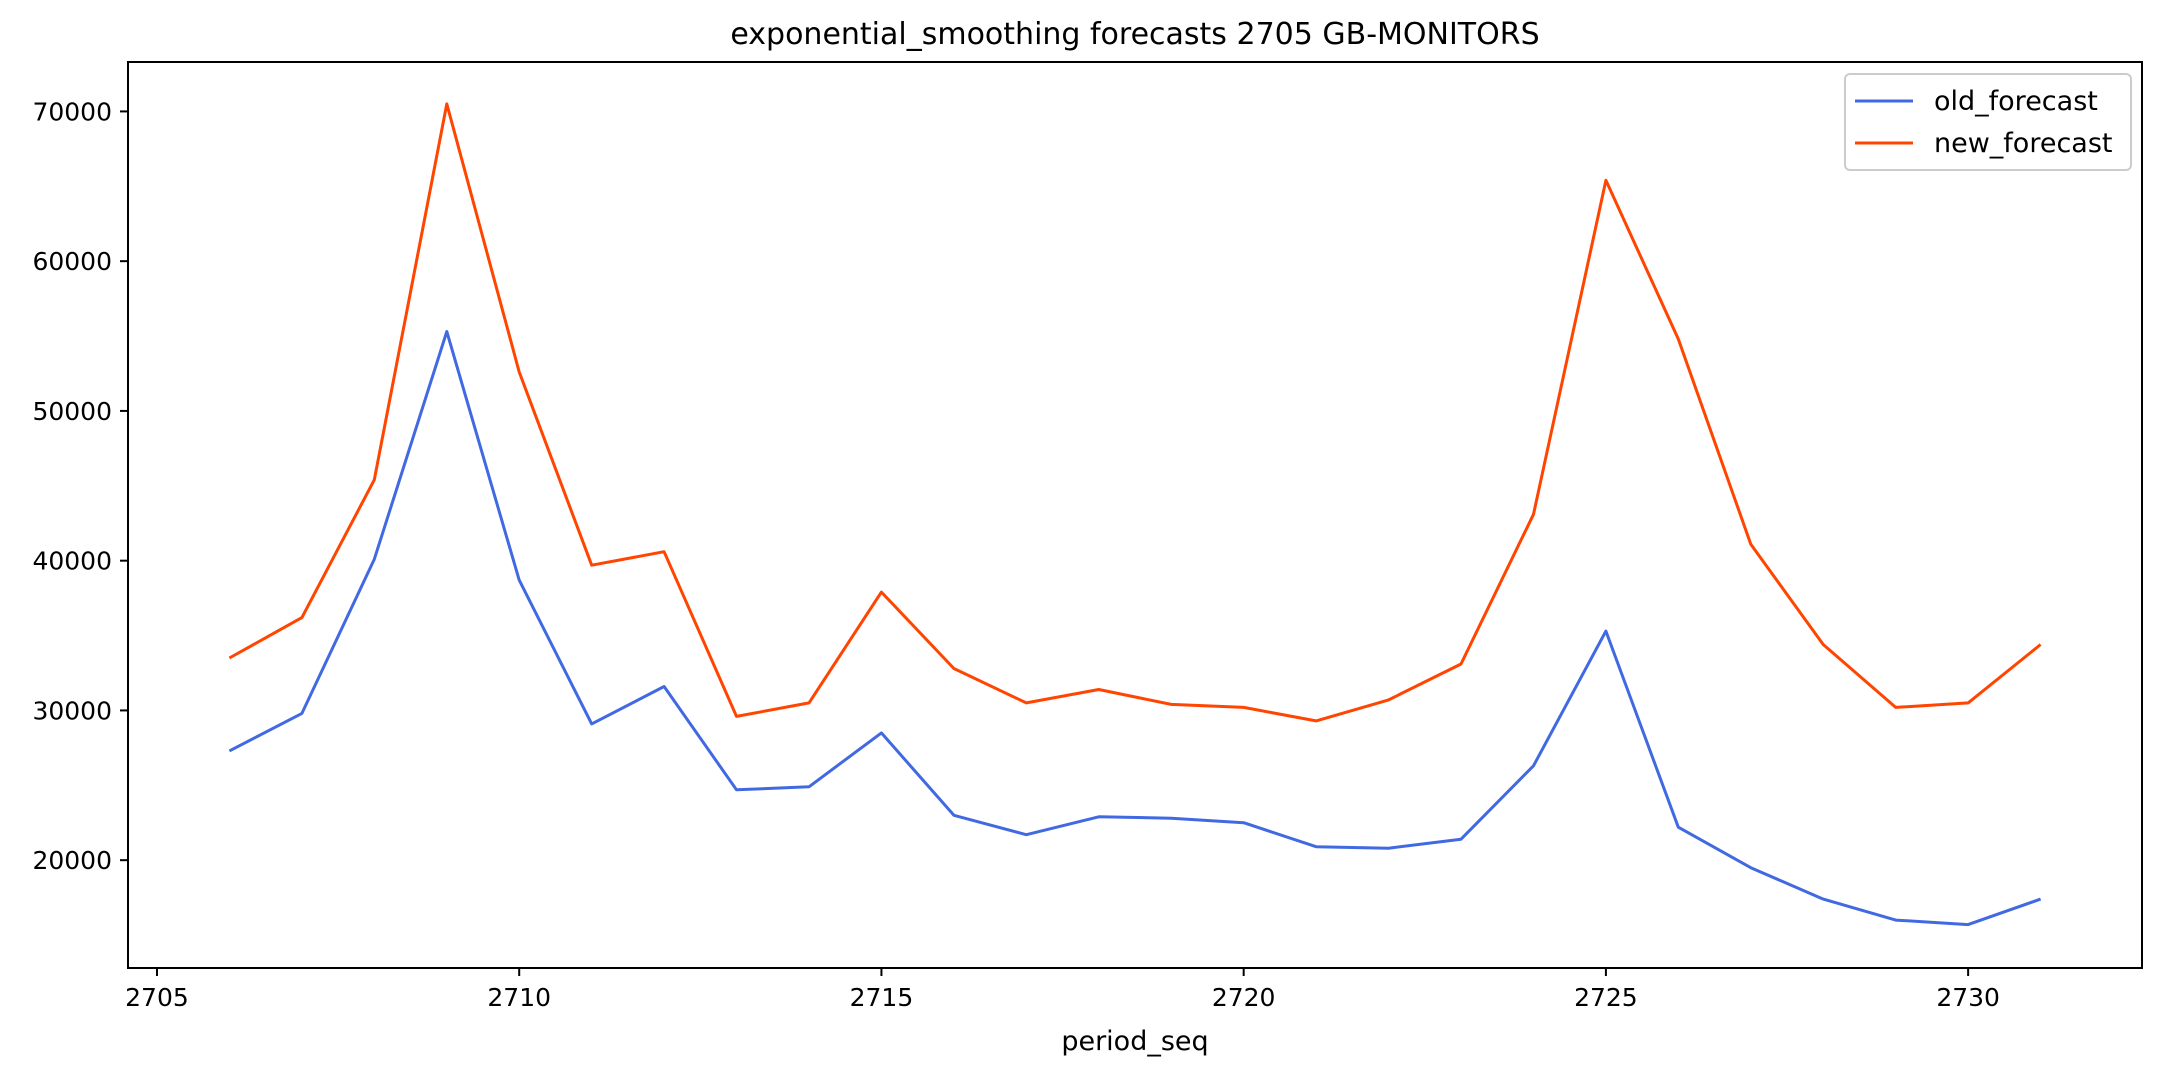 The height and width of the screenshot is (1076, 2162). Describe the element at coordinates (882, 997) in the screenshot. I see `x-tick-label: 2715` at that location.